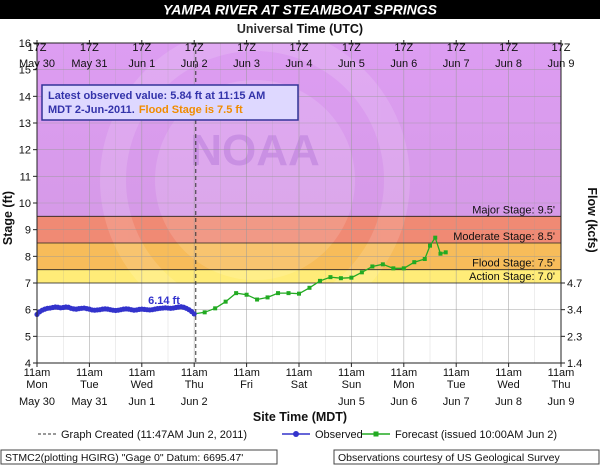  I want to click on x-tick-date: Jun 2, so click(194, 402).